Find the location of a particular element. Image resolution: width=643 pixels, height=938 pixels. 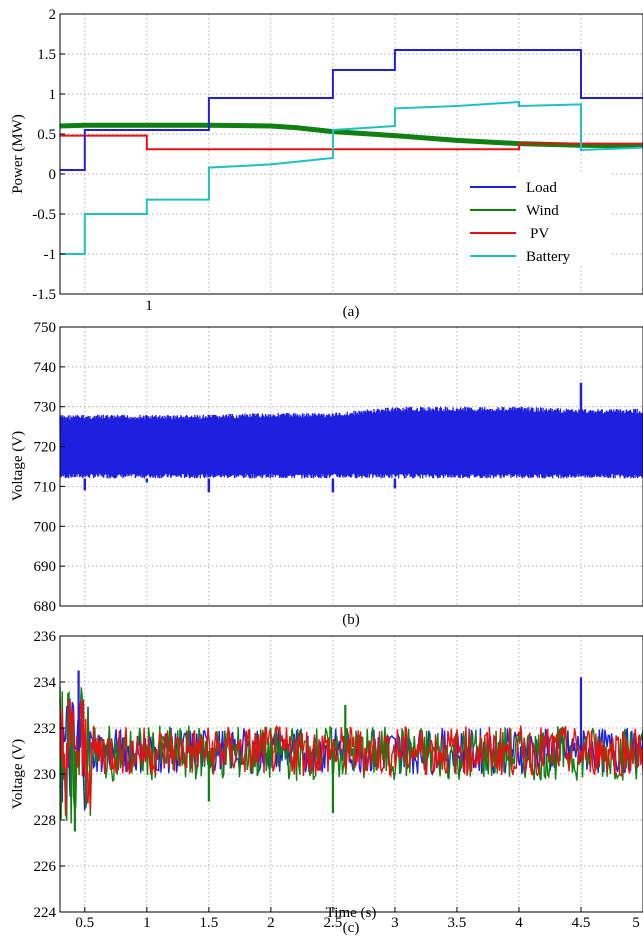

x-tick-label: 0.5 is located at coordinates (84, 923).